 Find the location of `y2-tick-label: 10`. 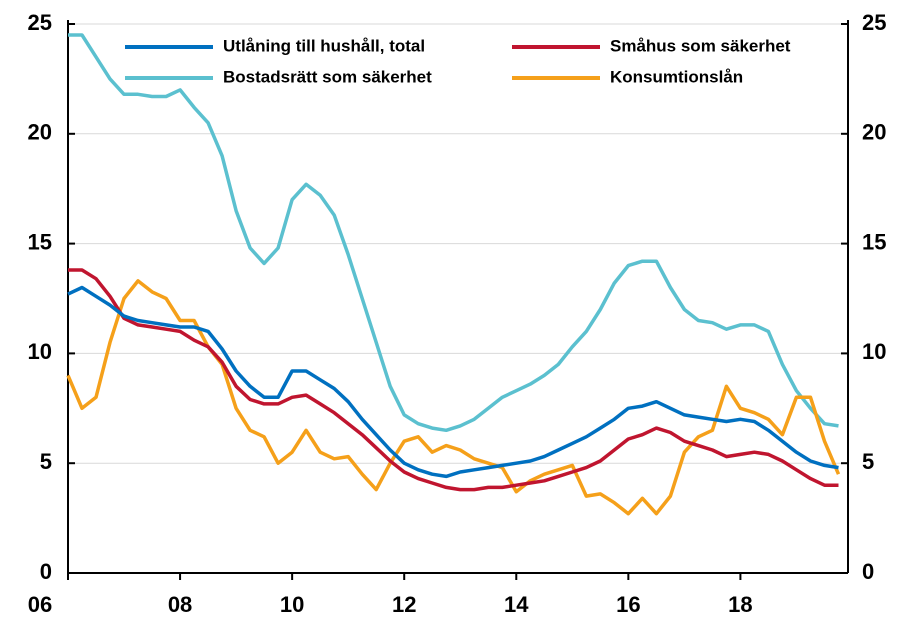

y2-tick-label: 10 is located at coordinates (874, 351).